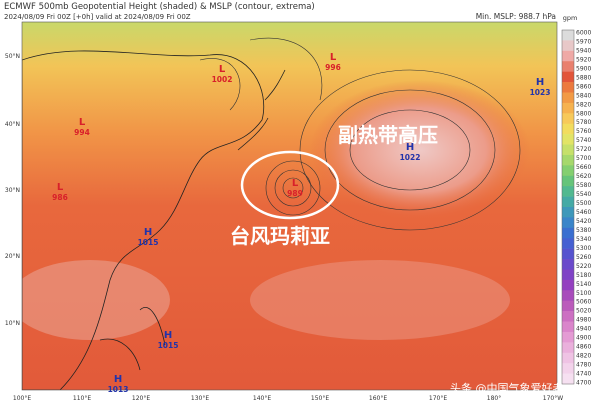  I want to click on lon-label: 170°W, so click(553, 398).